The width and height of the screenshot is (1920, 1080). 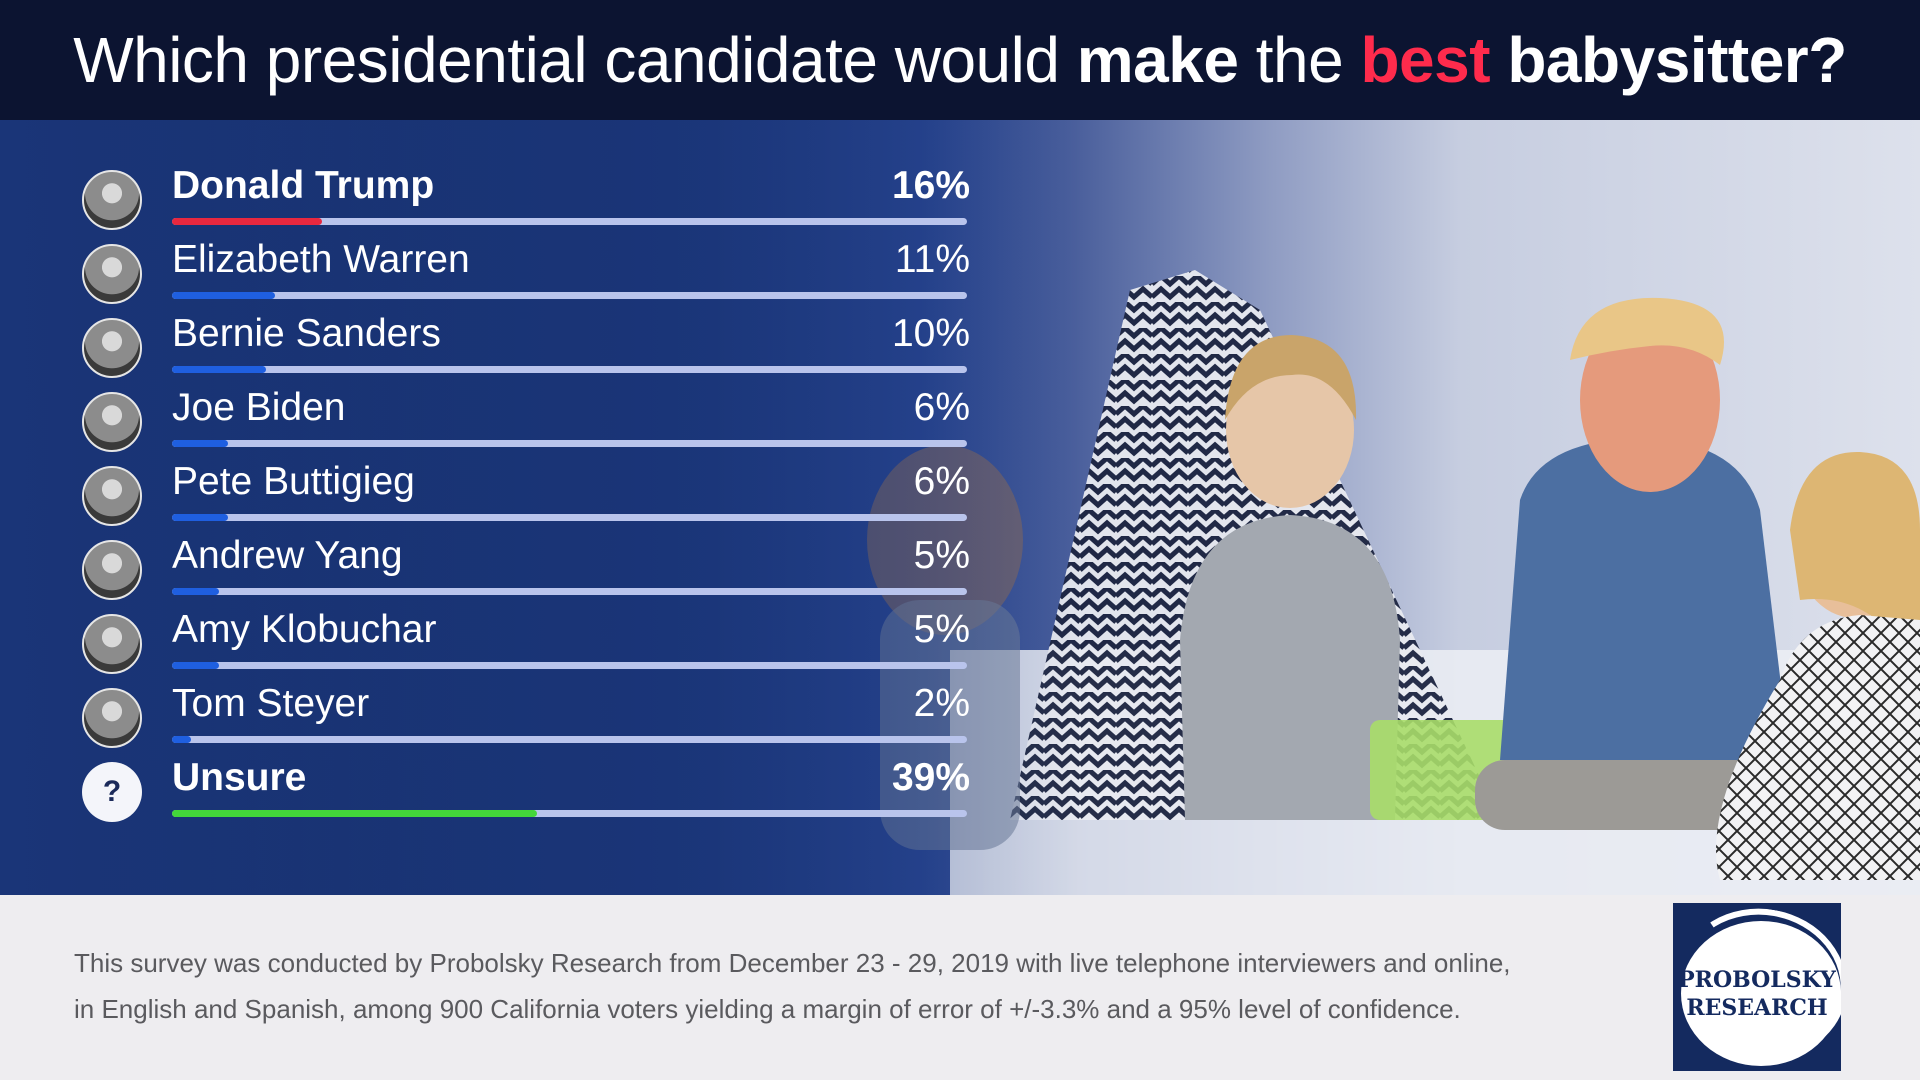 I want to click on value-label: 39%, so click(x=930, y=777).